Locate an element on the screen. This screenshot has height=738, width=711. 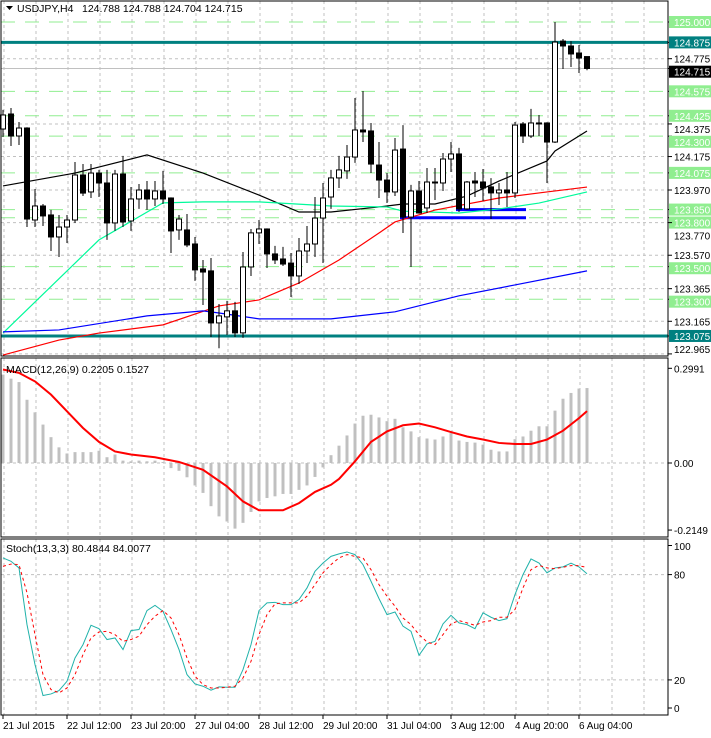
time-label: 27 Jul 04:00 is located at coordinates (222, 726).